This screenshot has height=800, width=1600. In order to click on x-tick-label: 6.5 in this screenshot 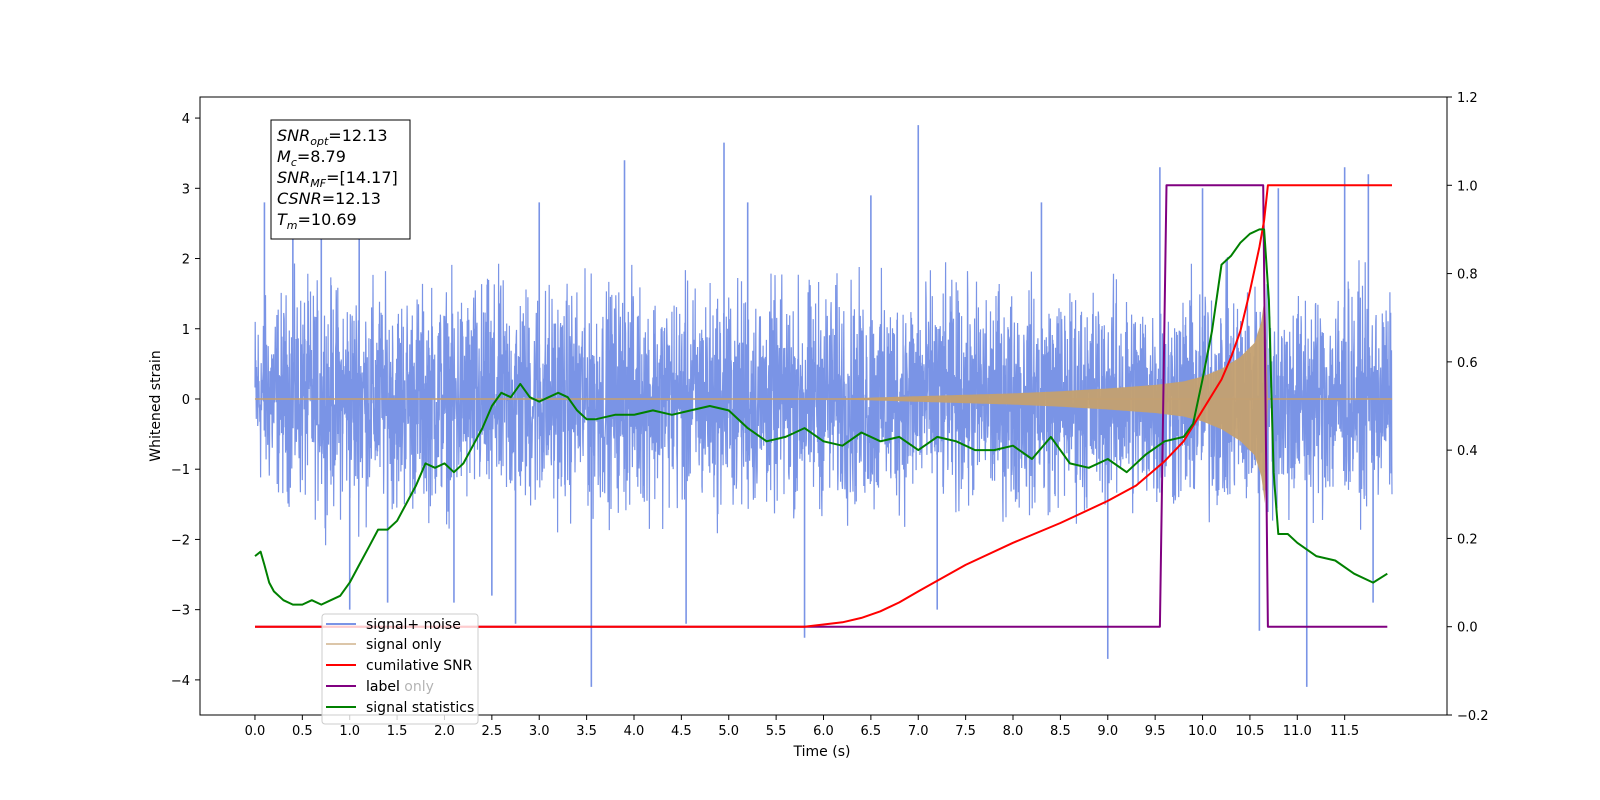, I will do `click(871, 731)`.